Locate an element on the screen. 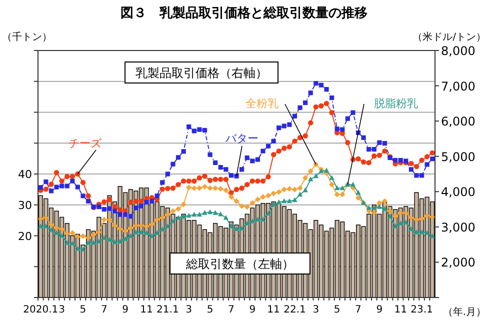 The width and height of the screenshot is (488, 332). x-tick-label: 21.1 is located at coordinates (167, 310).